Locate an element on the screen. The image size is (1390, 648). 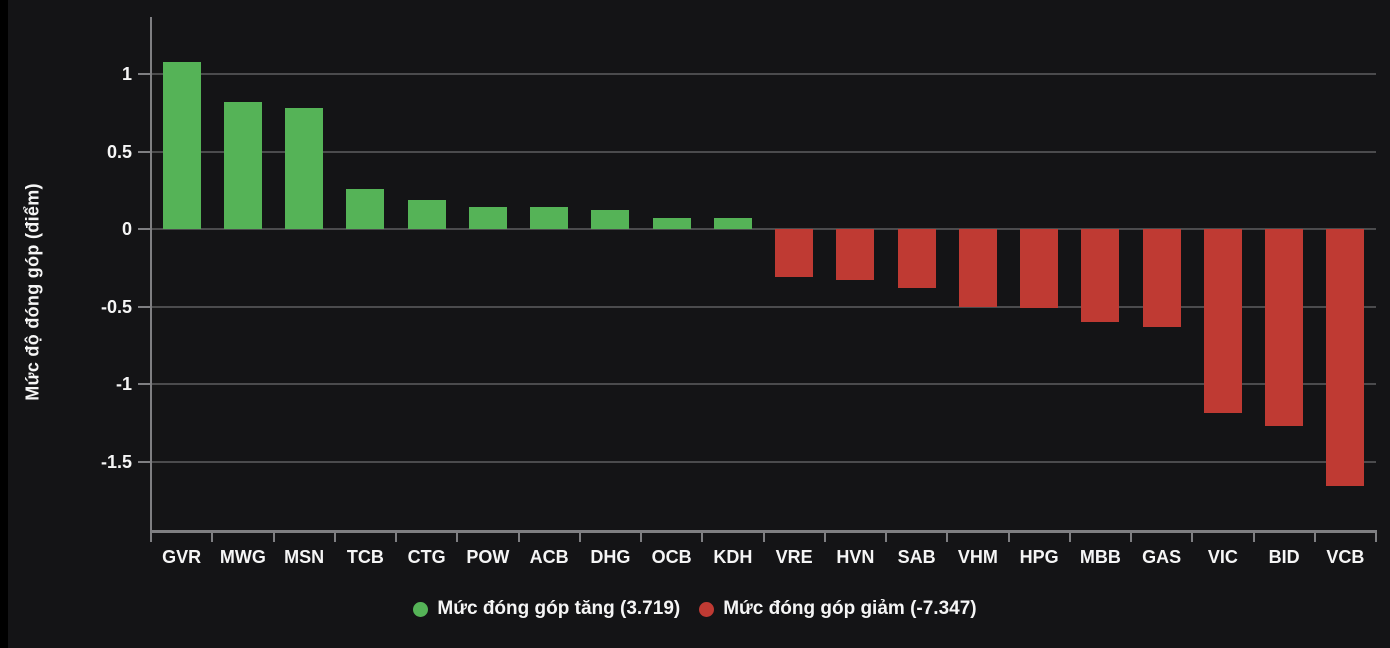
bar-vhm is located at coordinates (977, 268).